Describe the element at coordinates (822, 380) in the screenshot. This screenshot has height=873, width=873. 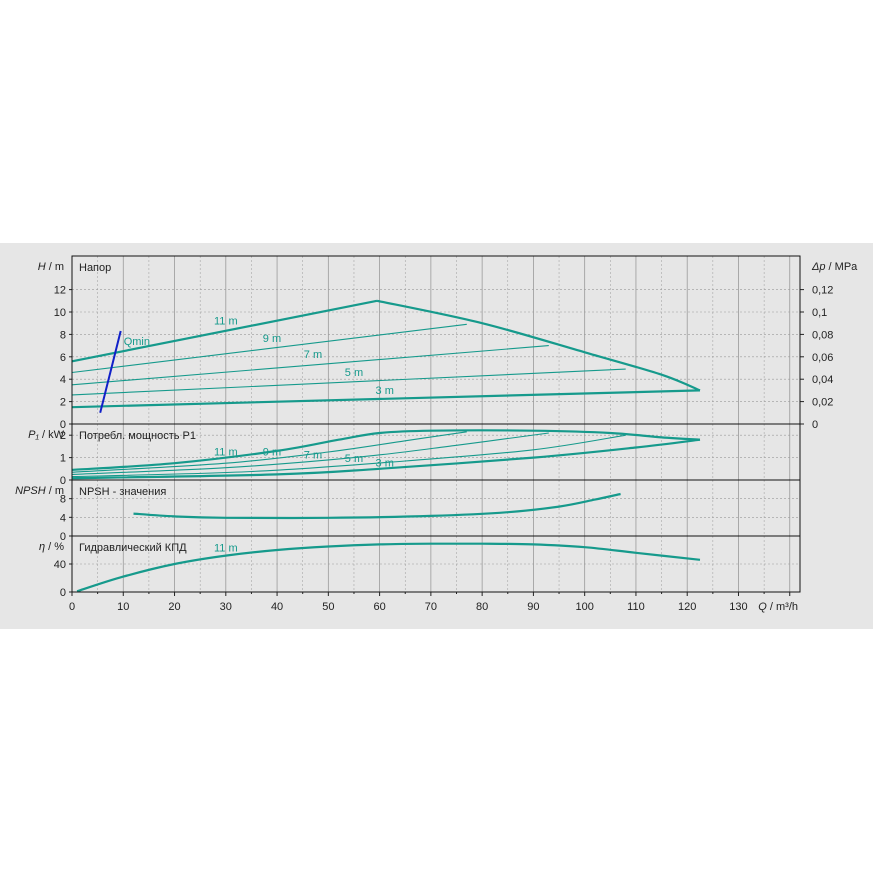
I see `right-tick-label: 0,04` at that location.